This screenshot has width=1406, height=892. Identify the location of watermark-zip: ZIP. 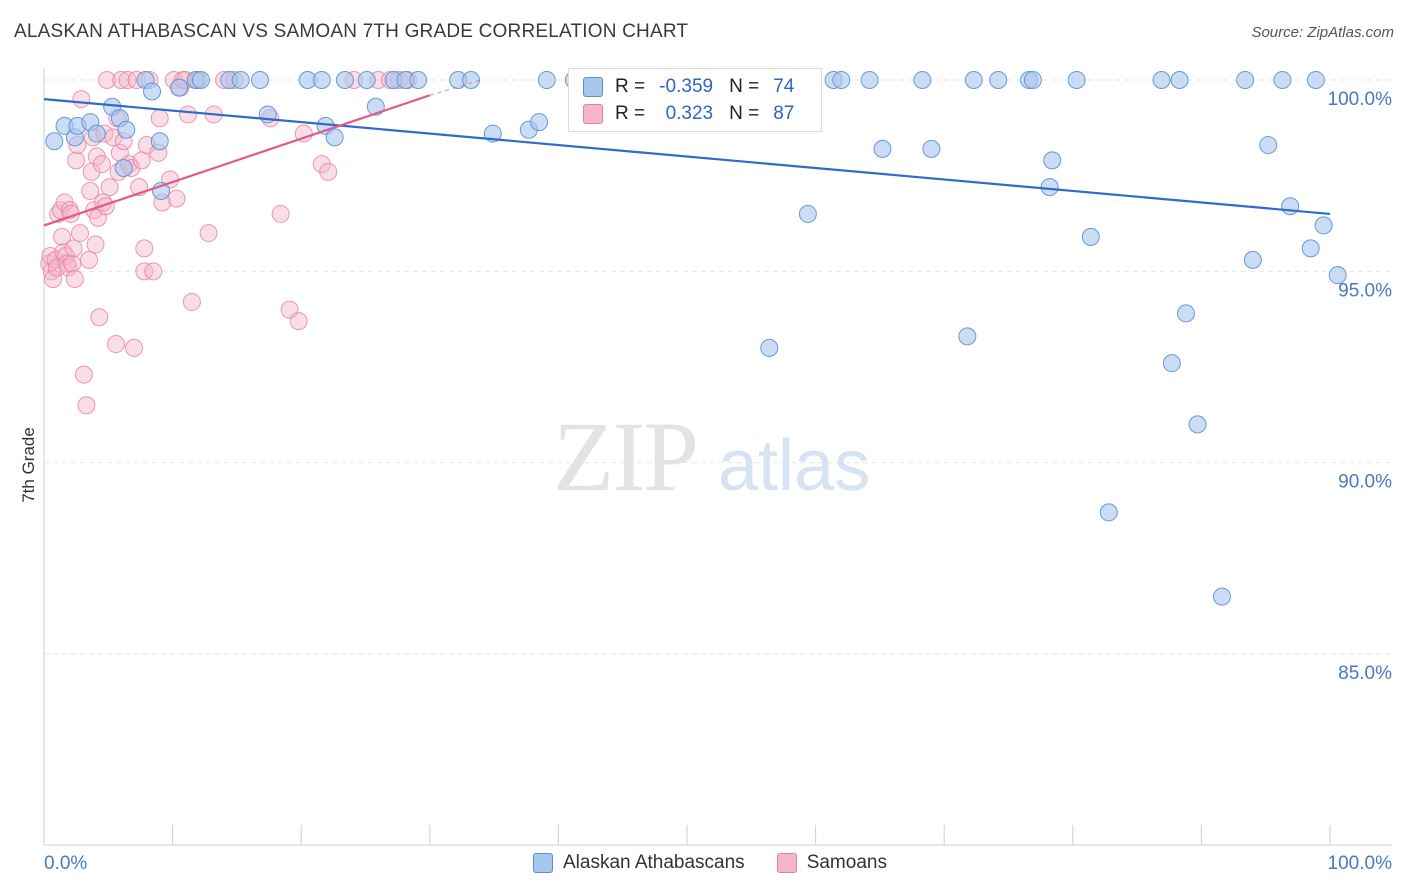
(625, 456).